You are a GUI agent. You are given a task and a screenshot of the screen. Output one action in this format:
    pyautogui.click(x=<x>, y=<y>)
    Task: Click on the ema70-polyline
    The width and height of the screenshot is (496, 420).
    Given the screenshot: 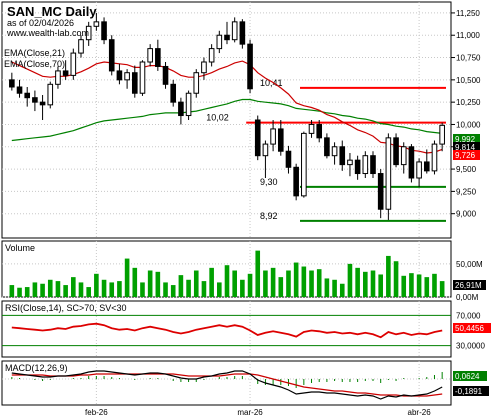 What is the action you would take?
    pyautogui.click(x=227, y=120)
    